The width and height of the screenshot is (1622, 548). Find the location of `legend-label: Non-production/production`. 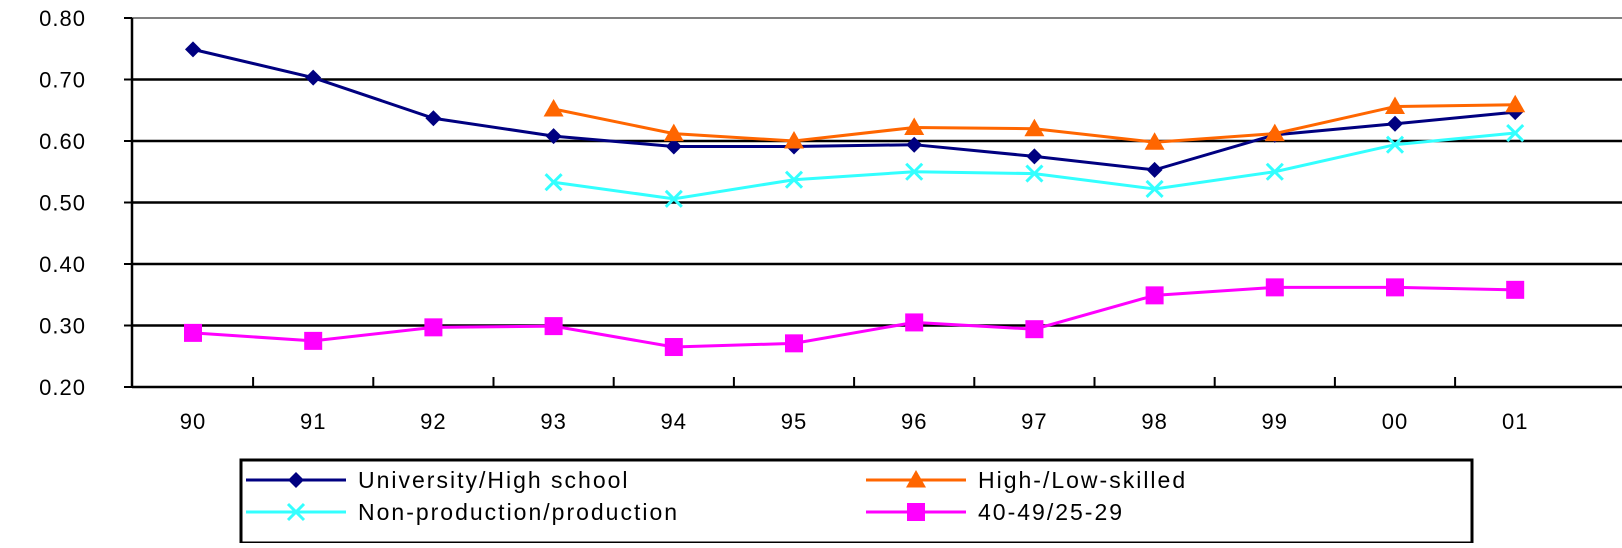

legend-label: Non-production/production is located at coordinates (518, 512).